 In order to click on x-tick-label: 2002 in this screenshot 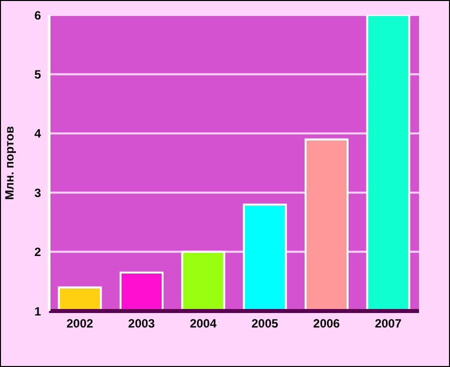, I will do `click(80, 323)`.